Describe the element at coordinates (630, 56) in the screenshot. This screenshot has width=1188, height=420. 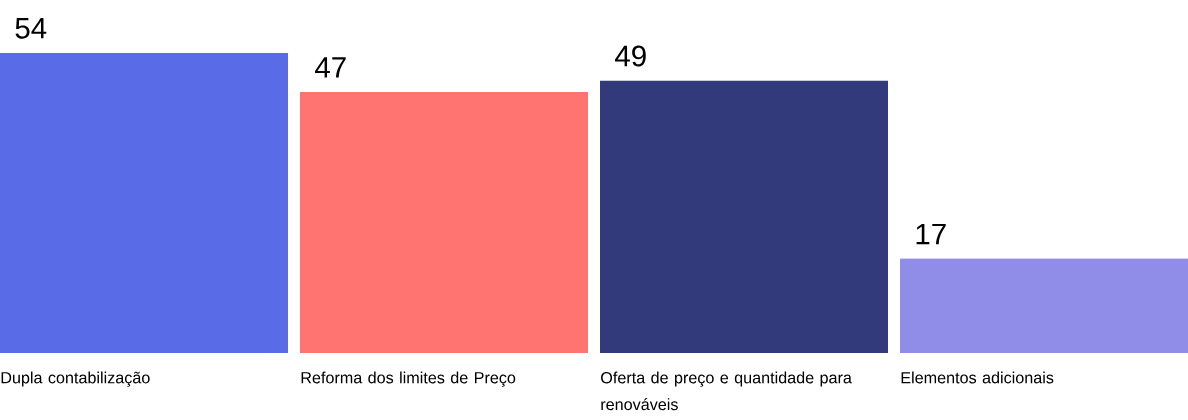
I see `data-label: 49` at that location.